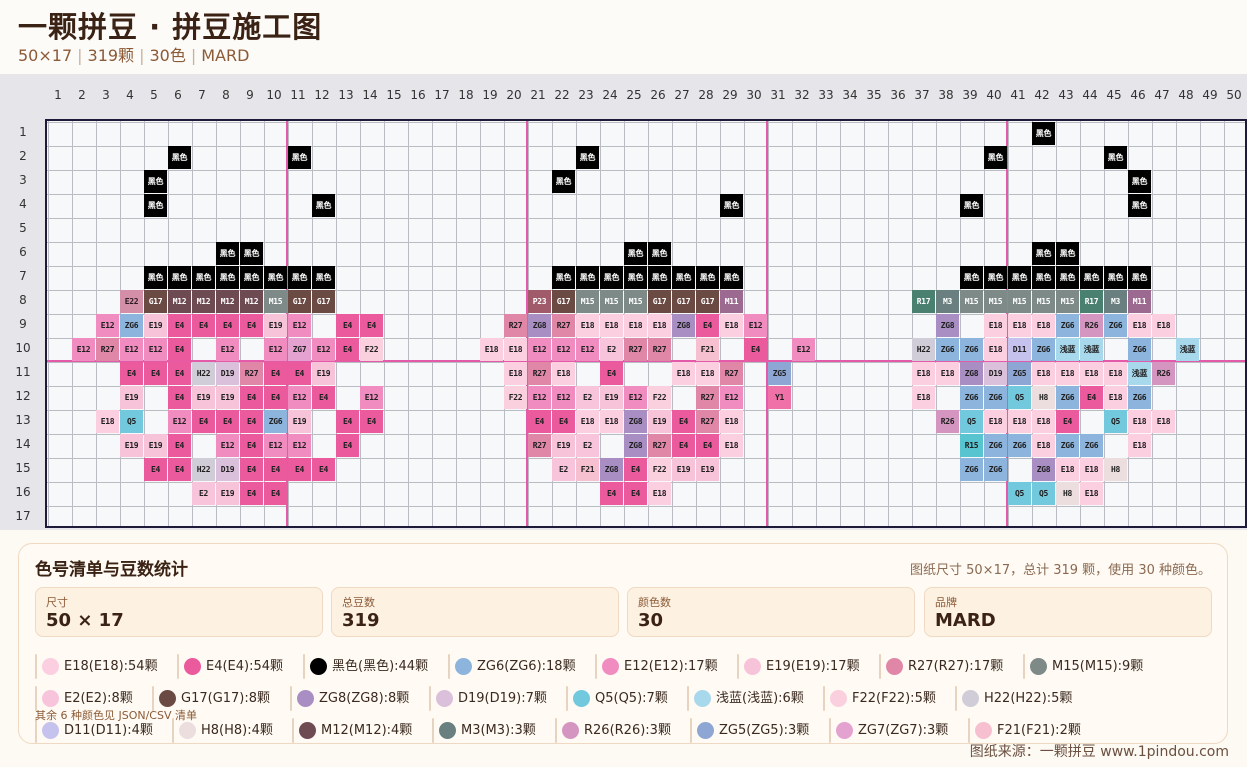 The image size is (1247, 767). What do you see at coordinates (512, 666) in the screenshot?
I see `color-chip: ZG6(ZG6):18颗` at bounding box center [512, 666].